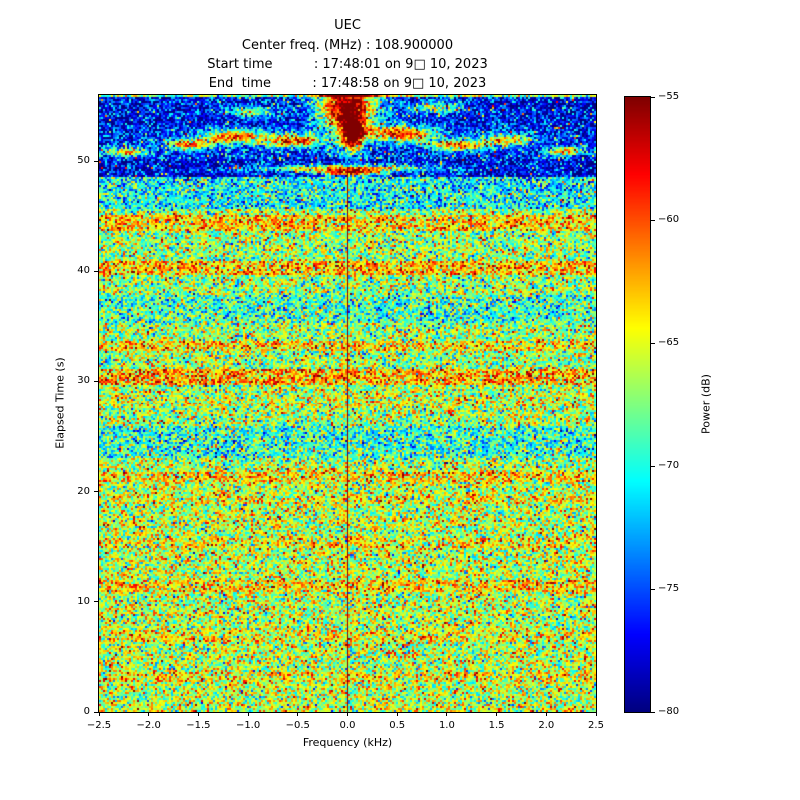  I want to click on y-tick-label: 30, so click(83, 381).